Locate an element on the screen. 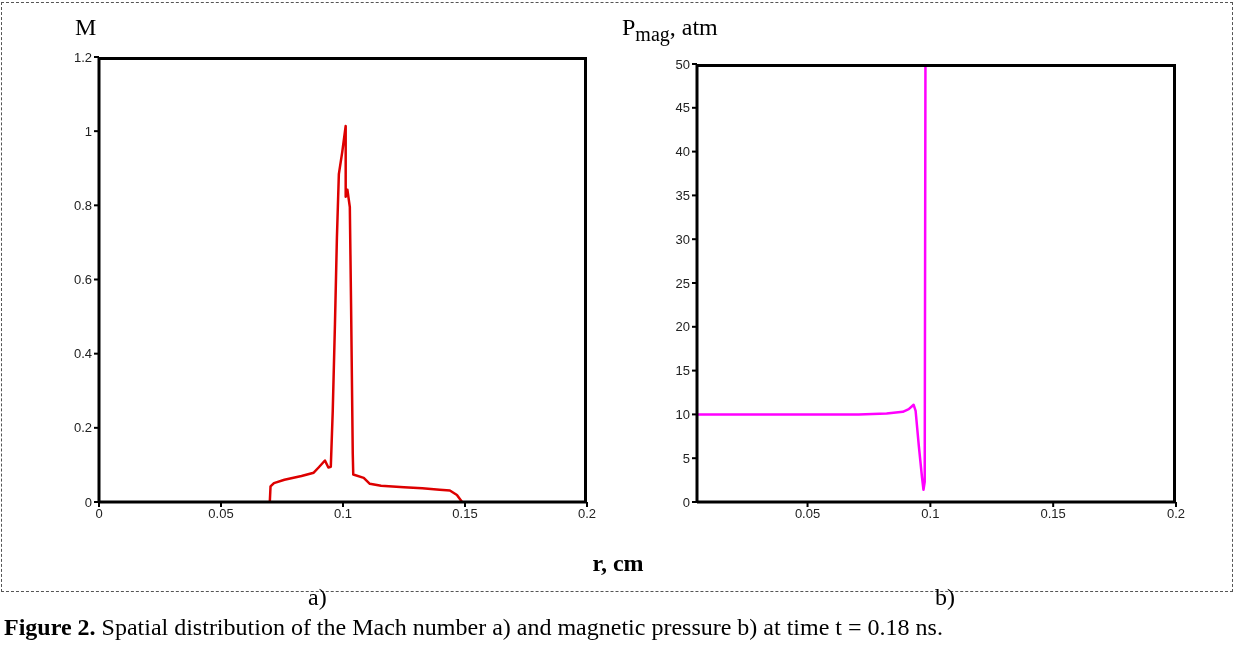 This screenshot has width=1236, height=650. x-tick-label: 0 is located at coordinates (99, 514).